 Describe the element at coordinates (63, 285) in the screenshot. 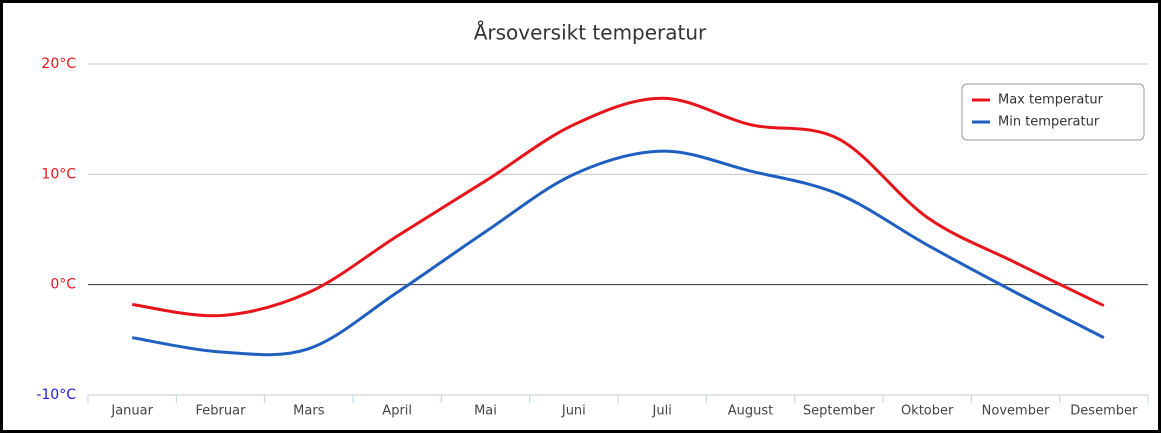

I see `y-tick-label: 0°C` at that location.